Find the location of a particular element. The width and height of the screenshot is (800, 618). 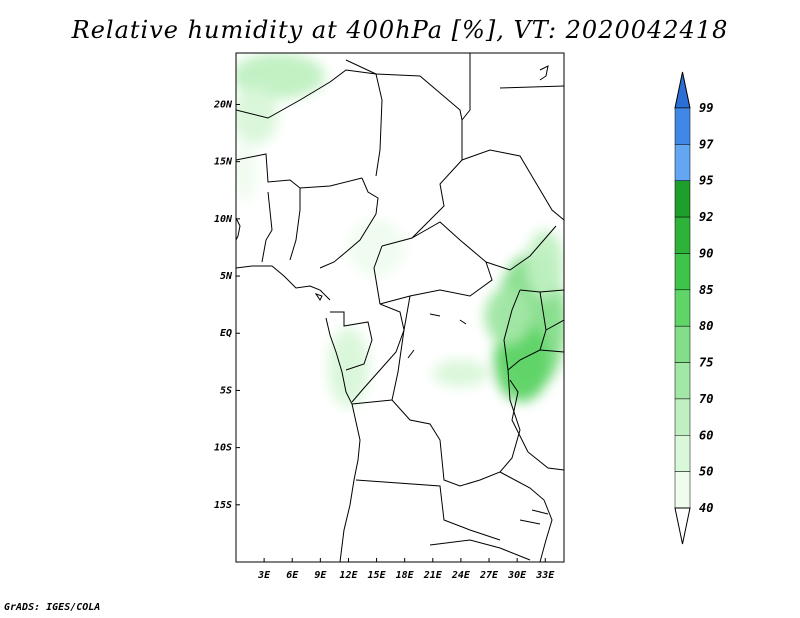

lat-tick-label: 15N is located at coordinates (223, 162).